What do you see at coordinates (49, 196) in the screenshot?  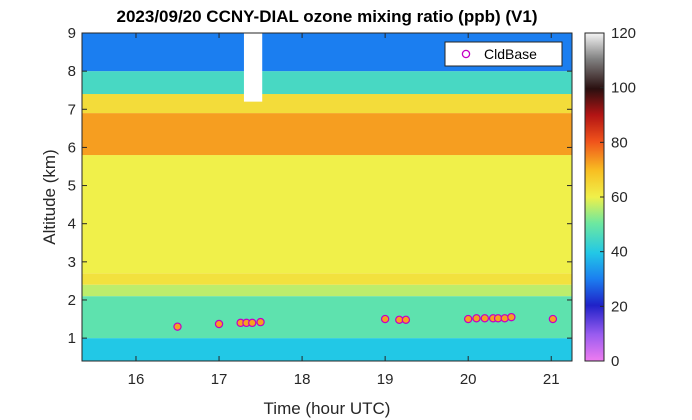 I see `y-axis-label: Altitude (km)` at bounding box center [49, 196].